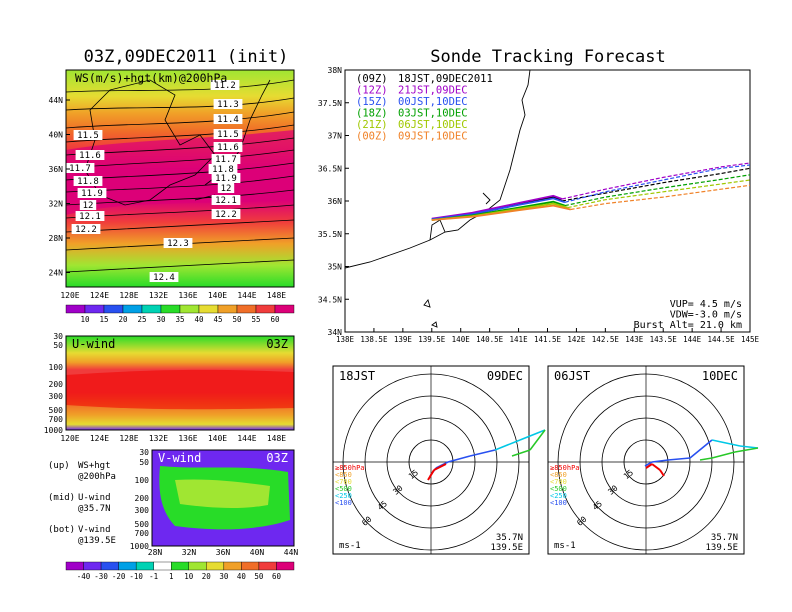  Describe the element at coordinates (259, 576) in the screenshot. I see `wind-colorbar-tick: 50` at that location.